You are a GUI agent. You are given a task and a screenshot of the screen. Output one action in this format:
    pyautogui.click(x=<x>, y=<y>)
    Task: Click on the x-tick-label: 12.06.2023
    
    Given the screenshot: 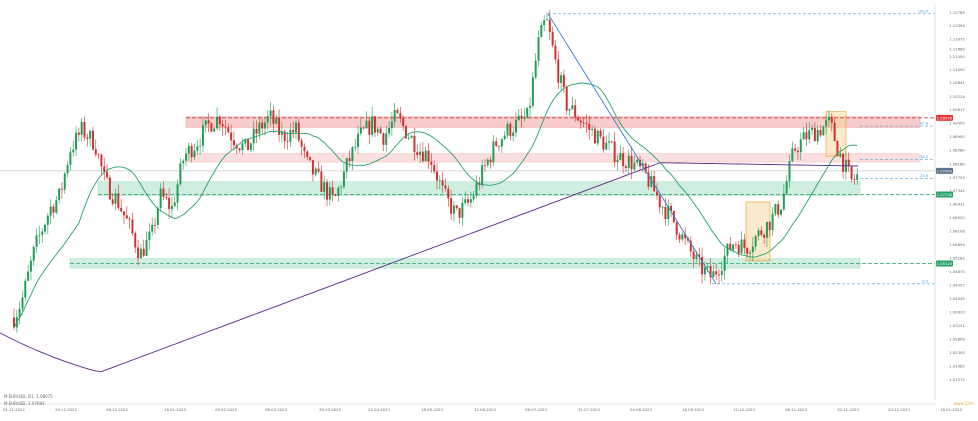 What is the action you would take?
    pyautogui.click(x=485, y=409)
    